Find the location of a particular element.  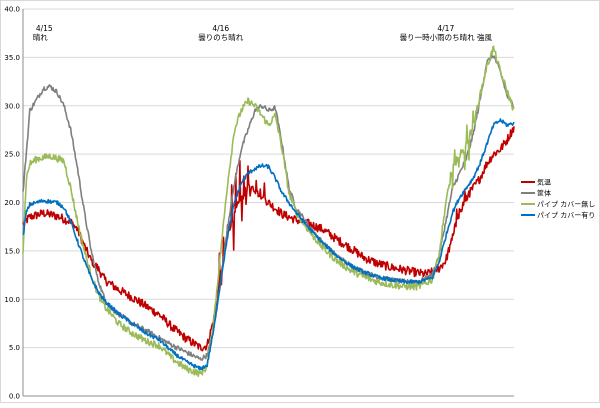

legend-label: 気温 is located at coordinates (544, 182).